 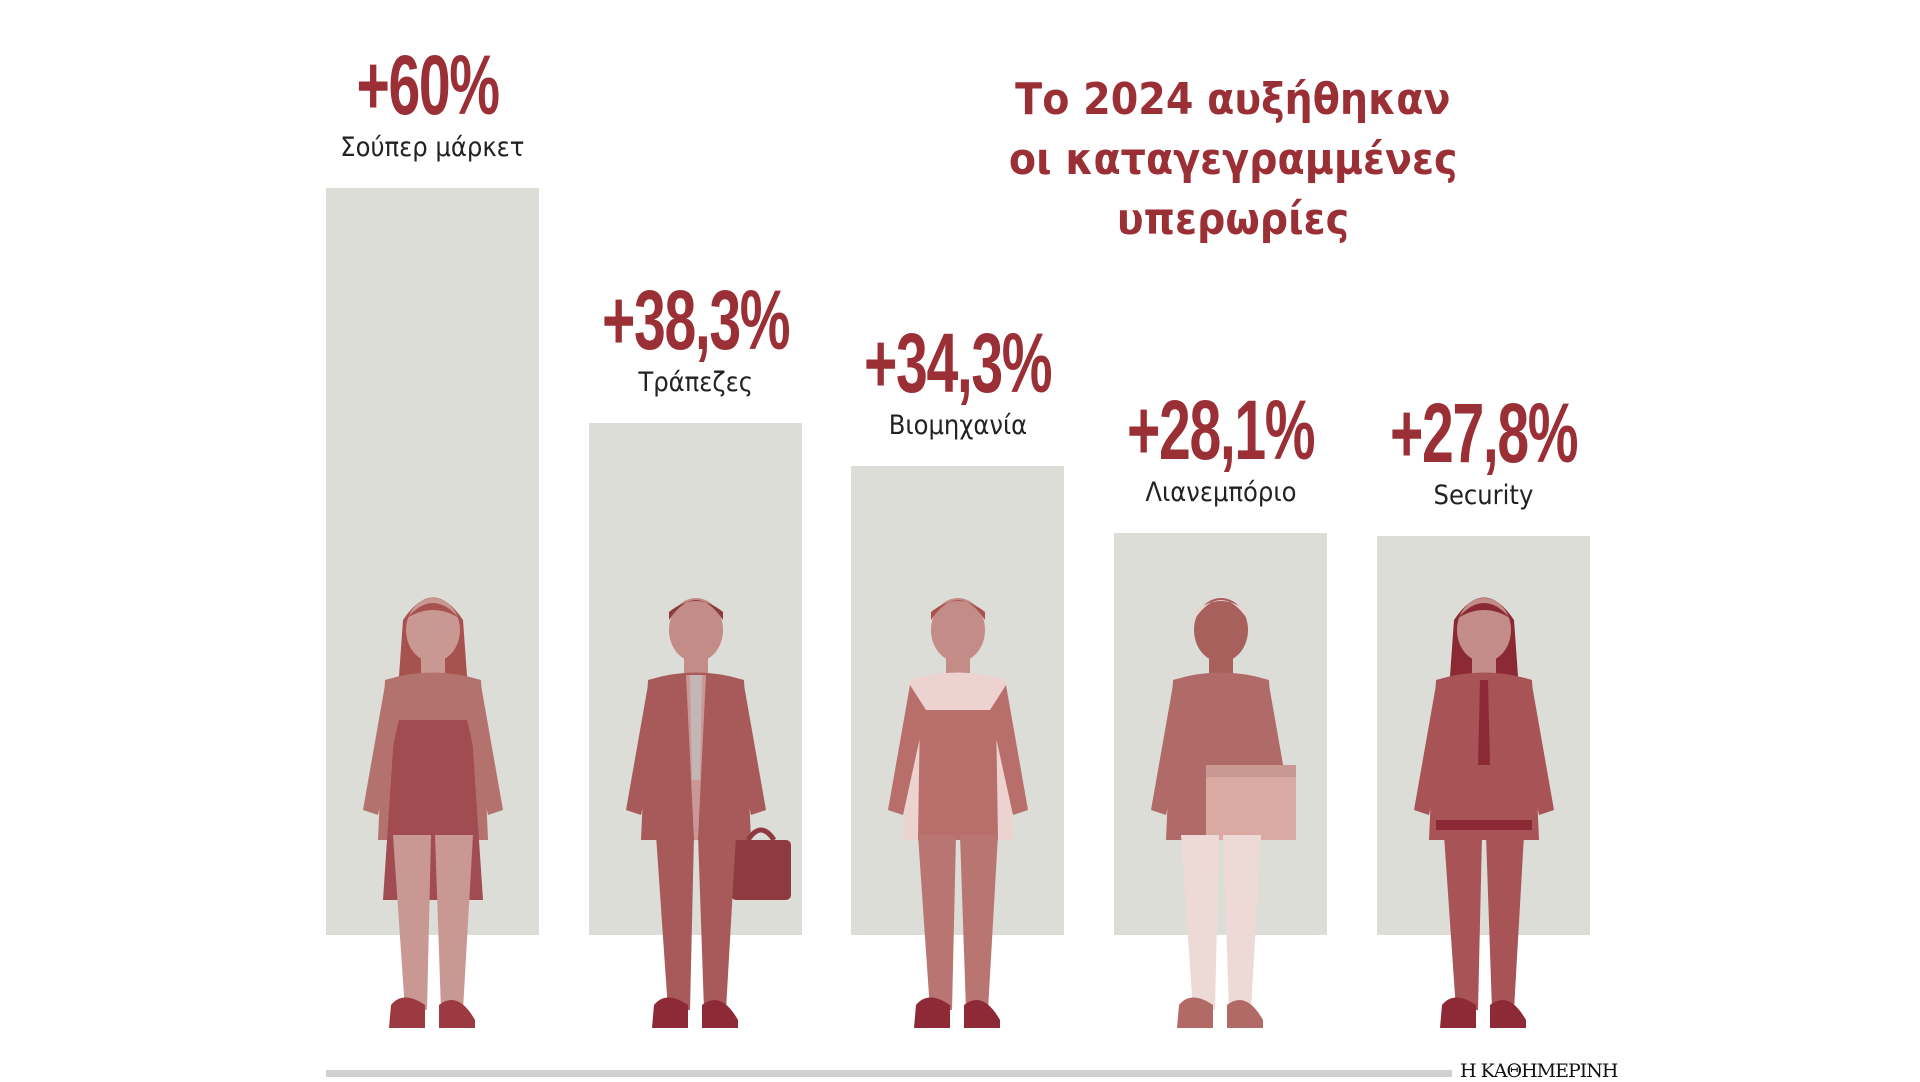 I want to click on title-line: υπερωρίες, so click(x=1233, y=220).